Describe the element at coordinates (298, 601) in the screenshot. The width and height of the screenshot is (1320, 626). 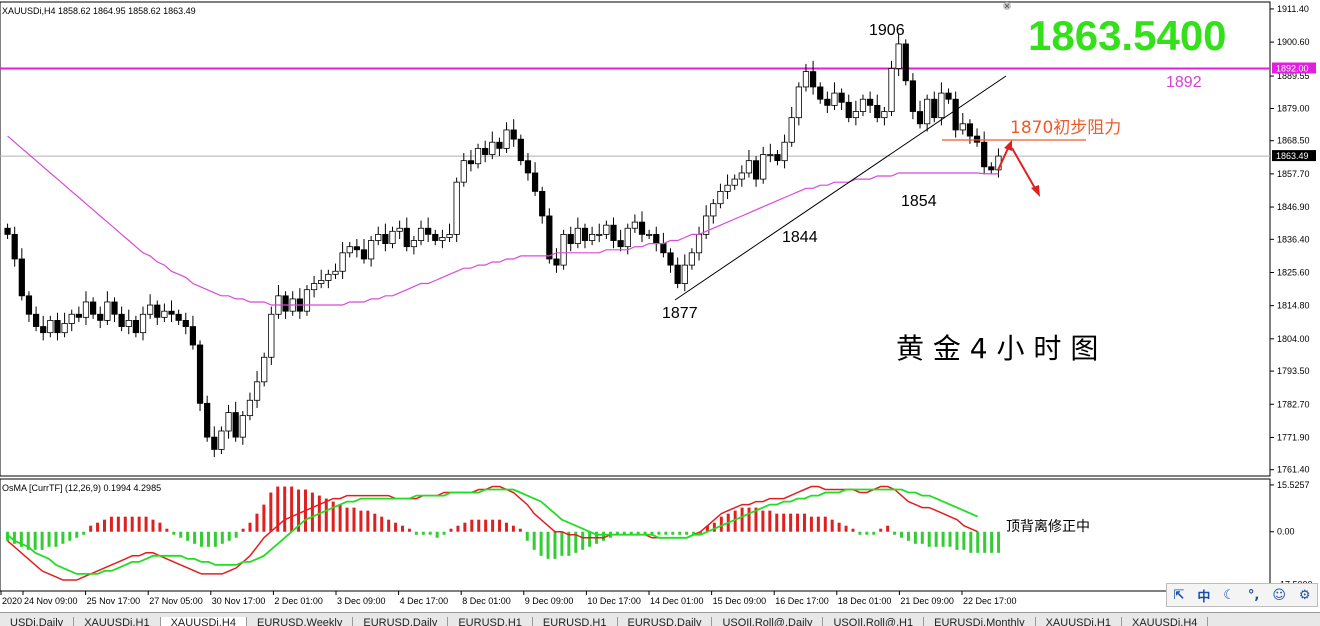
I see `time-tick-label: 2 Dec 01:00` at that location.